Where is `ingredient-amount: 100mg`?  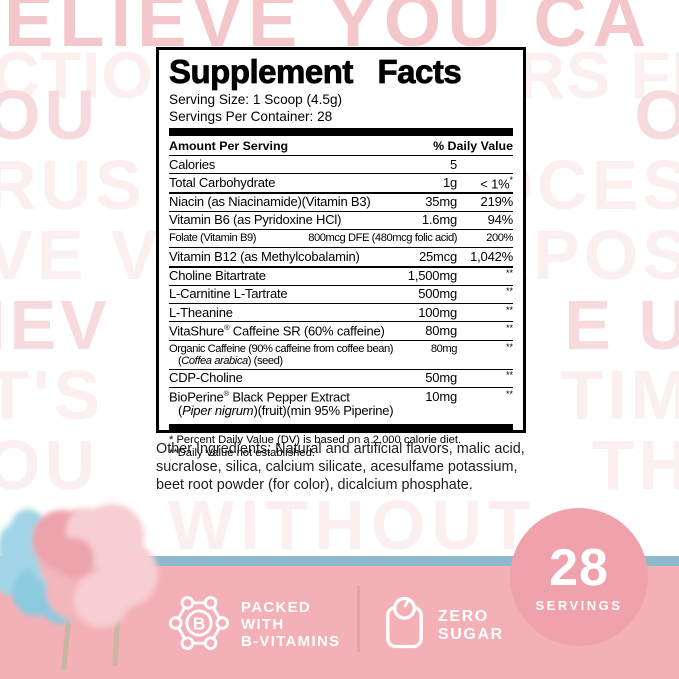 ingredient-amount: 100mg is located at coordinates (437, 312).